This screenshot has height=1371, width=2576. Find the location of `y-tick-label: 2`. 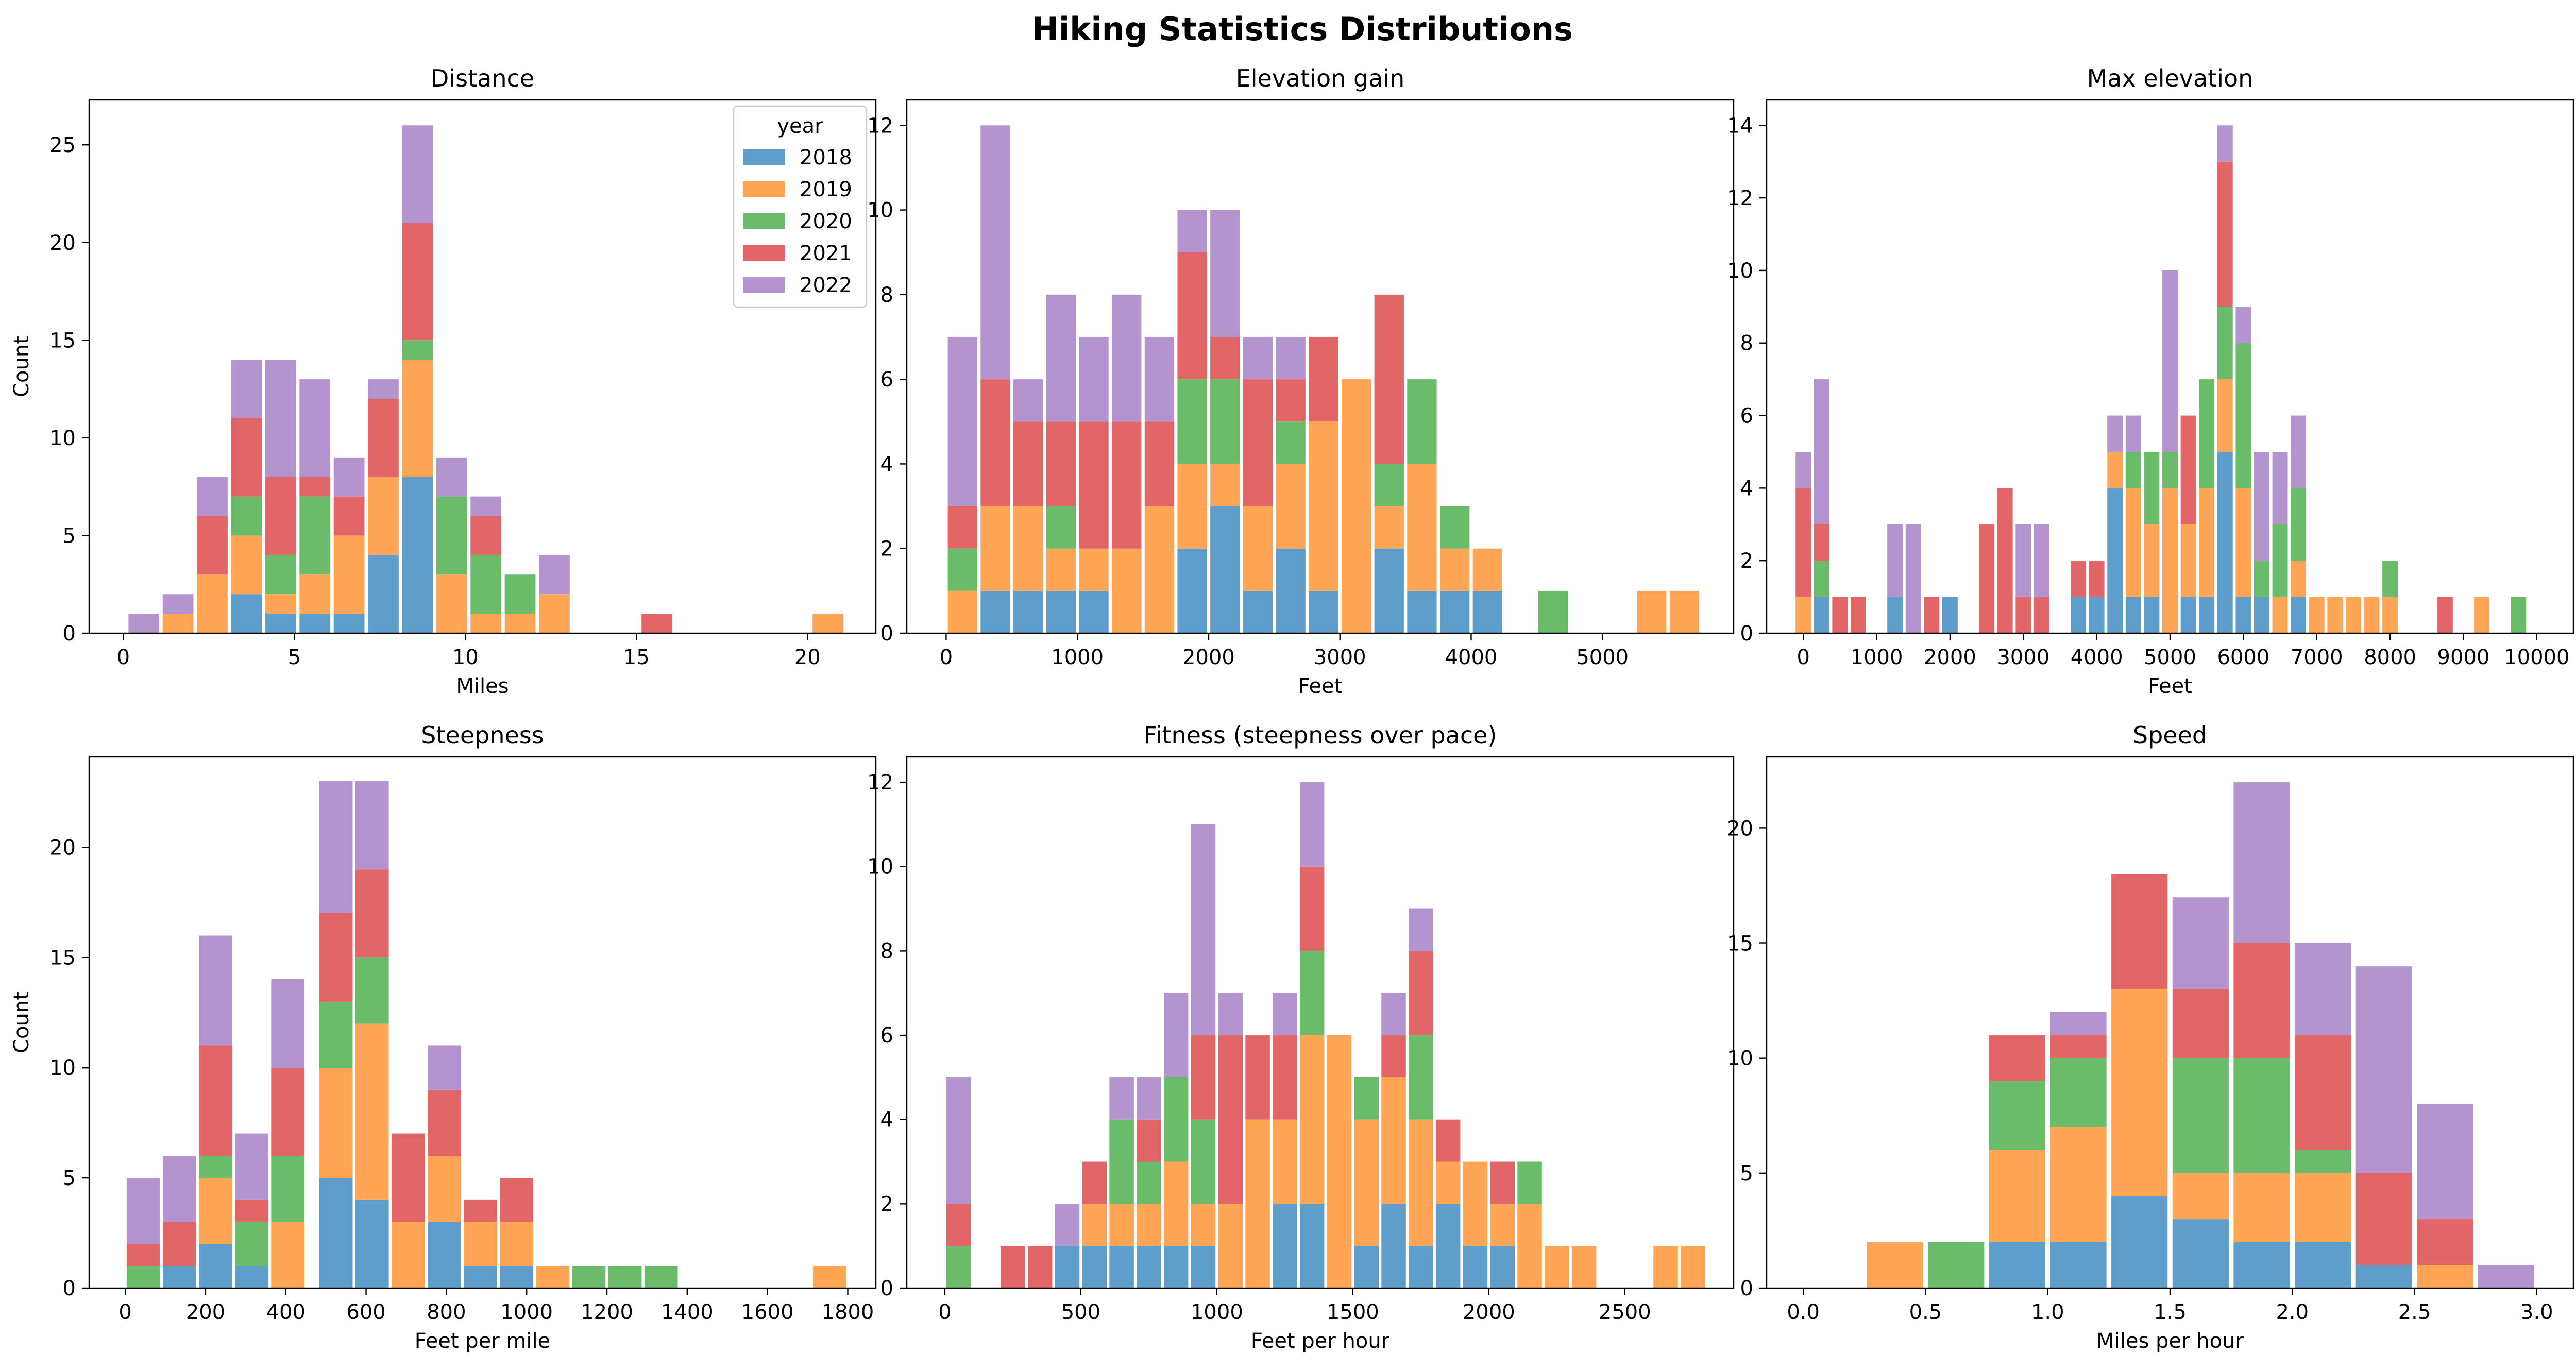

y-tick-label: 2 is located at coordinates (886, 1204).